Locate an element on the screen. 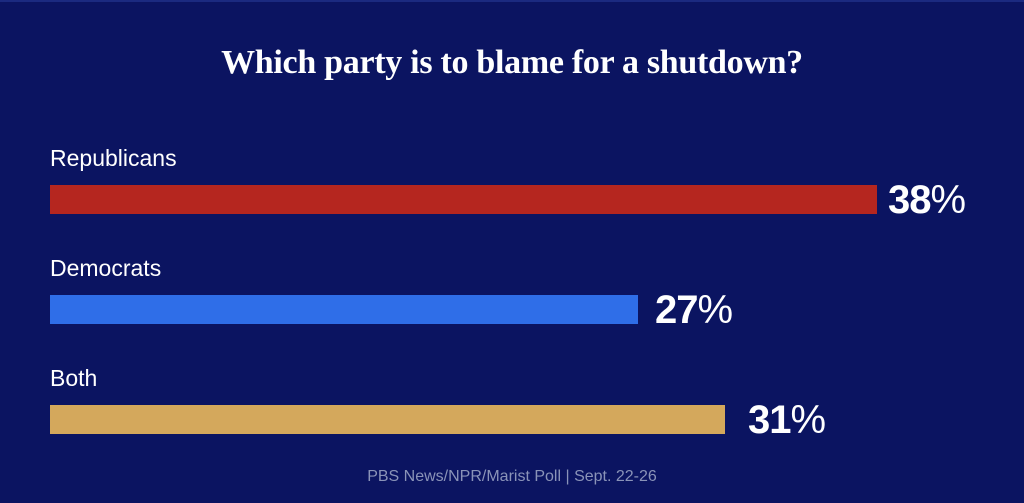 The height and width of the screenshot is (503, 1024). bar-label-republicans: Republicans is located at coordinates (113, 158).